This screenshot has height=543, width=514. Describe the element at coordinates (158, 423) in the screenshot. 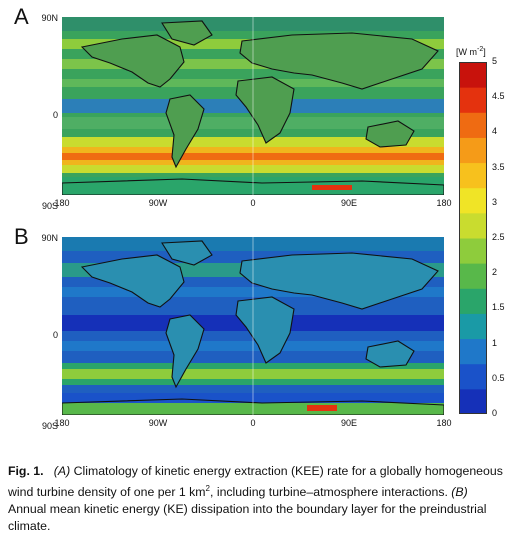

I see `panel-b-lon-label-90w: 90W` at that location.